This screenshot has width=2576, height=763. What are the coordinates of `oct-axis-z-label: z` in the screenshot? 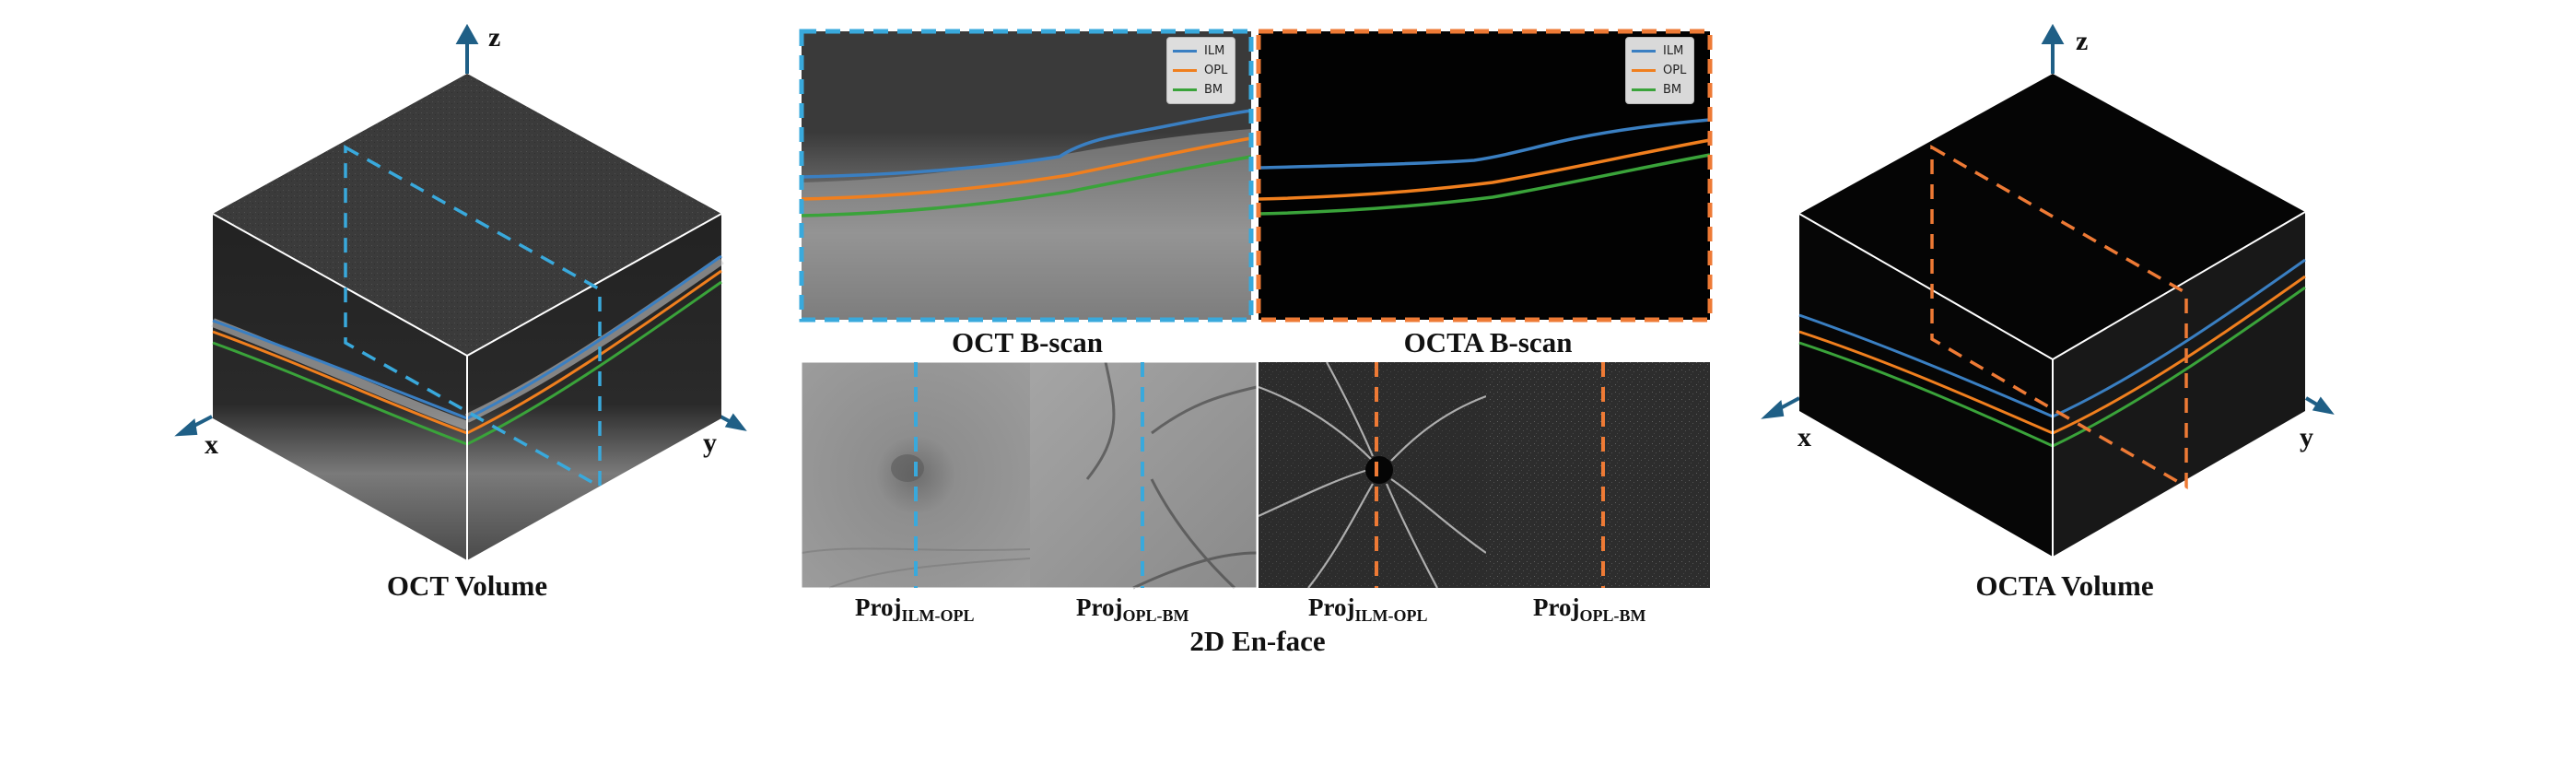 It's located at (495, 37).